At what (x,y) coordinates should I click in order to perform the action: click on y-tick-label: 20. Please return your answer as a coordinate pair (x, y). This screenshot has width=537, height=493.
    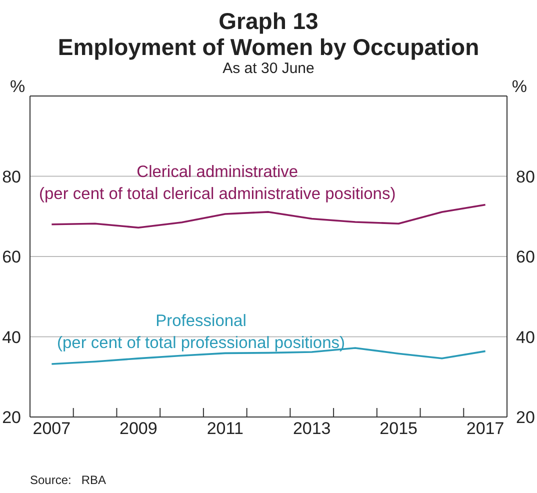
    Looking at the image, I should click on (11, 418).